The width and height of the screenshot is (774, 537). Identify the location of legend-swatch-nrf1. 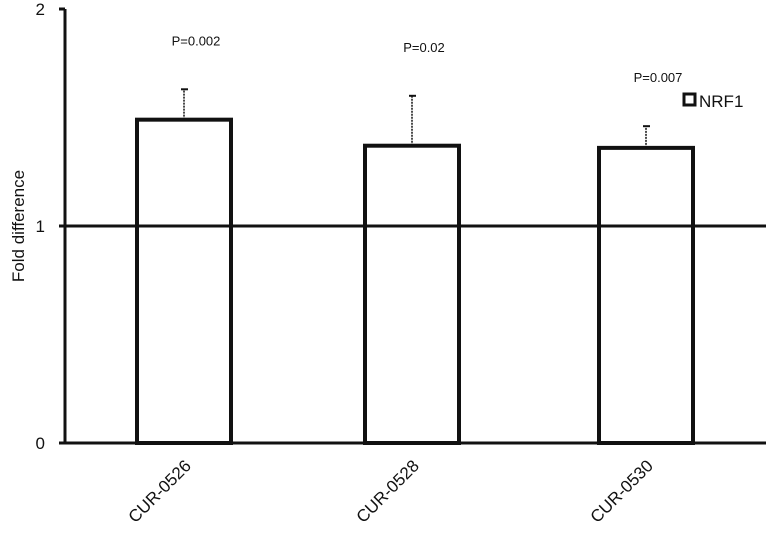
(689, 99).